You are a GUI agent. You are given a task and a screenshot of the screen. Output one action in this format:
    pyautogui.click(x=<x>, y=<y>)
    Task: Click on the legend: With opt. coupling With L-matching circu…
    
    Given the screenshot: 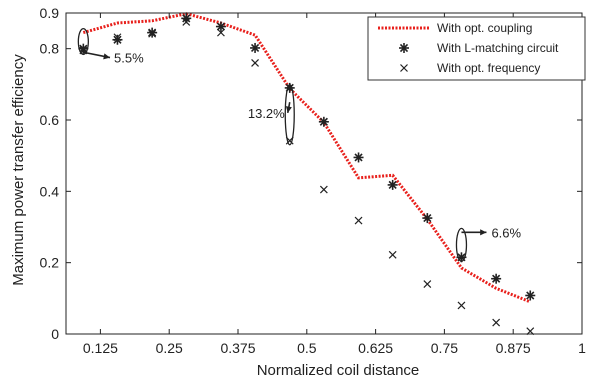 What is the action you would take?
    pyautogui.click(x=476, y=48)
    